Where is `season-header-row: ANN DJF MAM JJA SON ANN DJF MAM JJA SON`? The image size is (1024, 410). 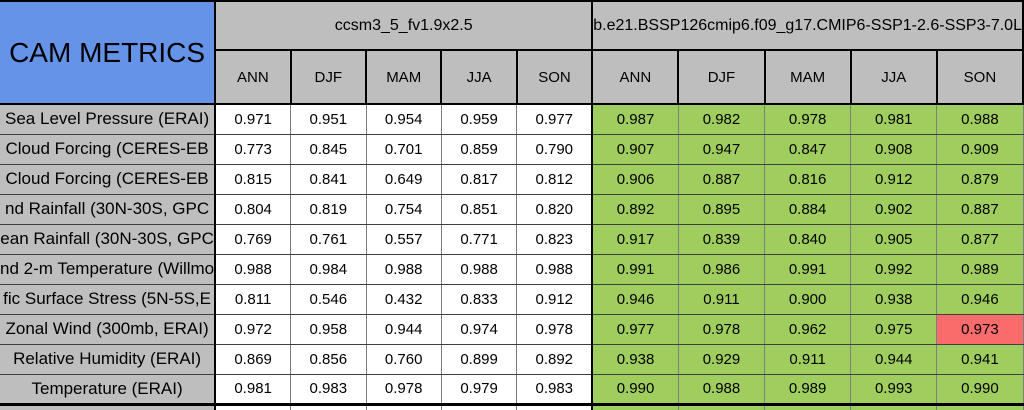
season-header-row: ANN DJF MAM JJA SON ANN DJF MAM JJA SON is located at coordinates (512, 77).